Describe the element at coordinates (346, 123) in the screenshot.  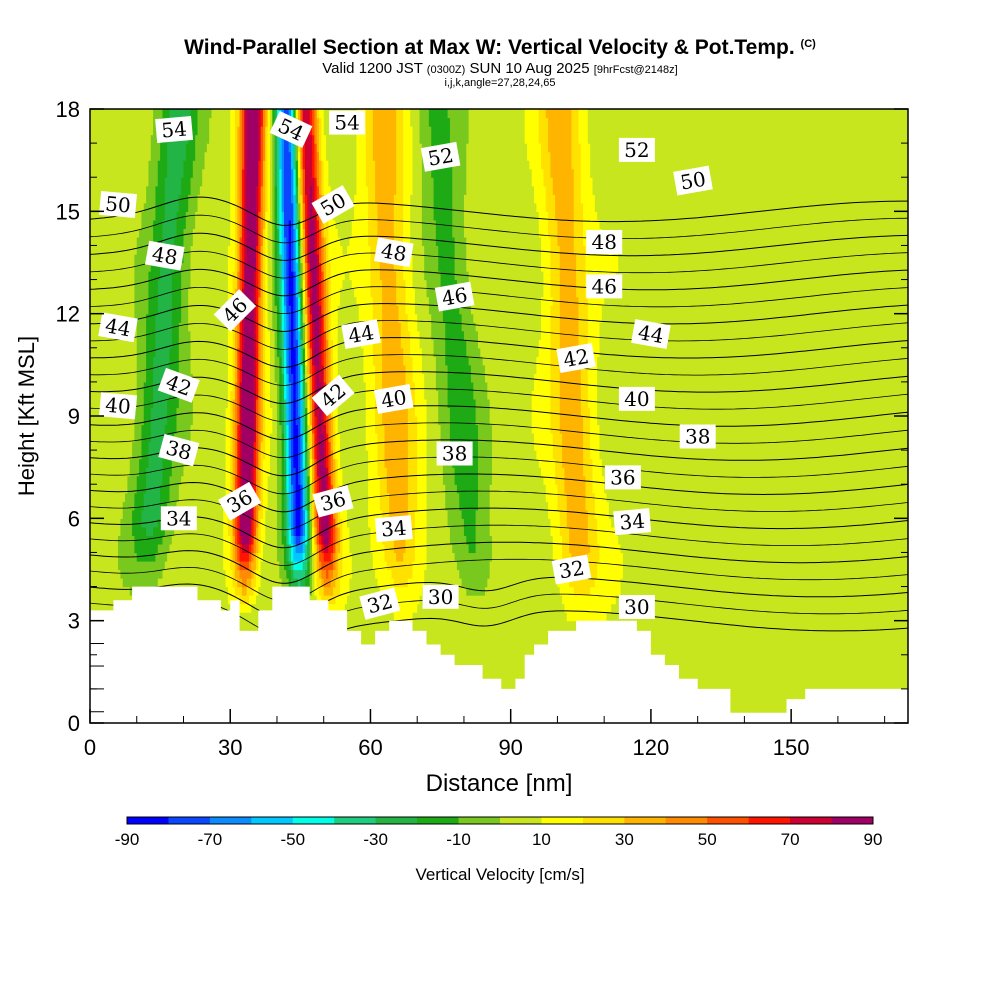
I see `contour-label-text: 54` at that location.